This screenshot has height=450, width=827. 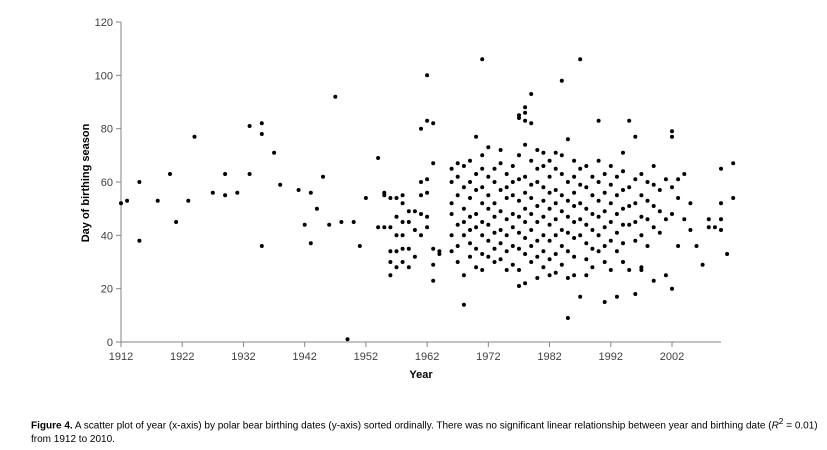 What do you see at coordinates (781, 421) in the screenshot?
I see `r-squared-exponent: 2` at bounding box center [781, 421].